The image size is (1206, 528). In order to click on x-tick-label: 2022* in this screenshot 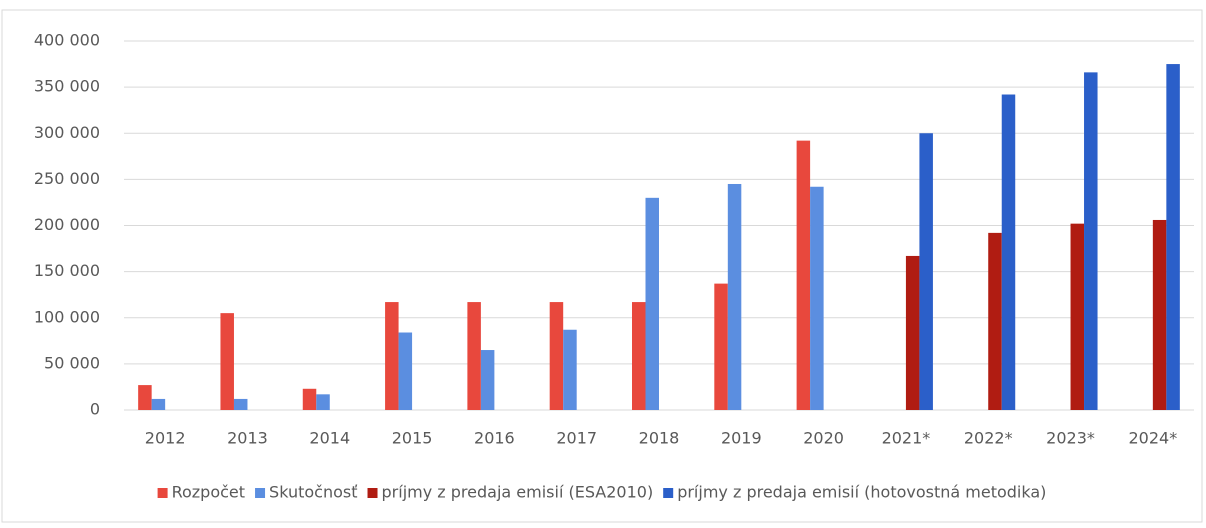, I will do `click(988, 438)`.